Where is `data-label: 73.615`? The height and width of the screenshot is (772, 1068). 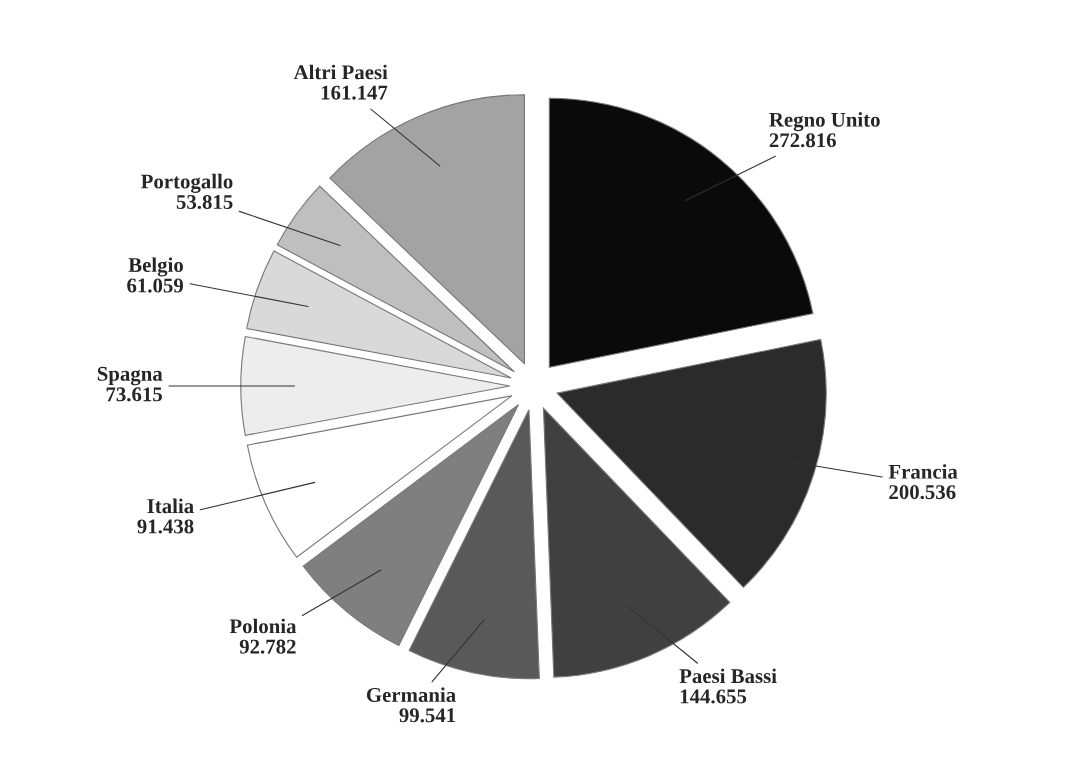 data-label: 73.615 is located at coordinates (134, 394).